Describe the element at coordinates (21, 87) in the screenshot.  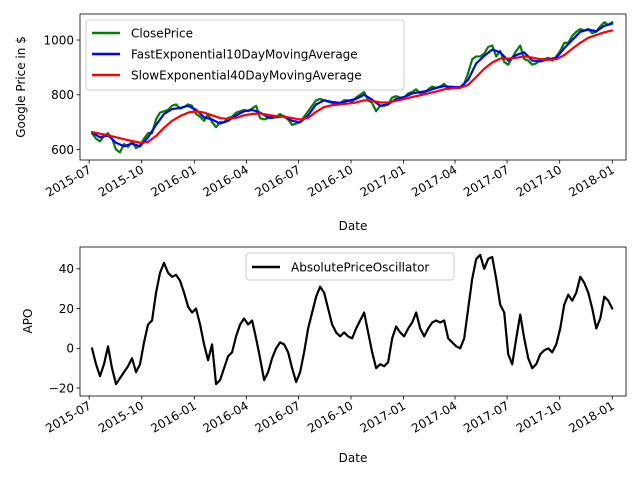
I see `price-y-axis-label: Google Price in $` at that location.